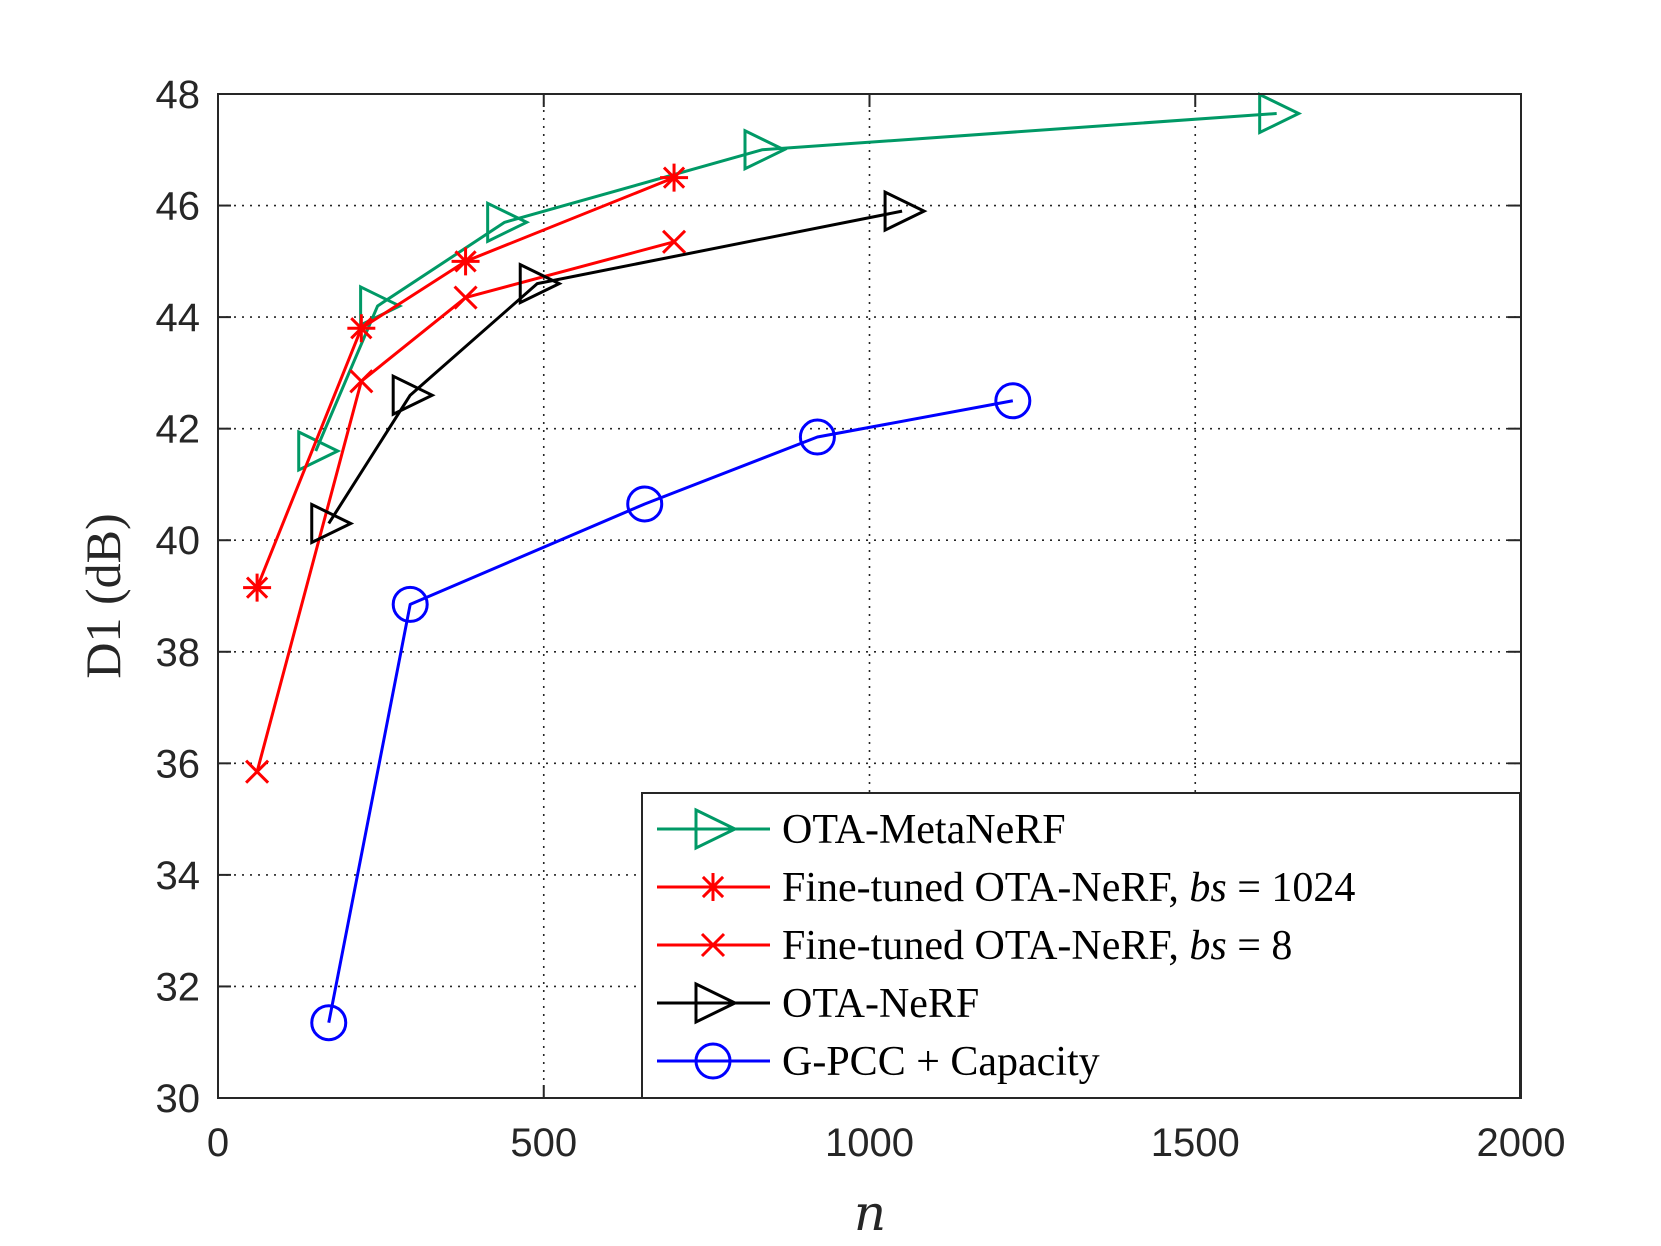  I want to click on legend-entry: Fine-tuned OTA-NeRF, bs = 8, so click(974, 946).